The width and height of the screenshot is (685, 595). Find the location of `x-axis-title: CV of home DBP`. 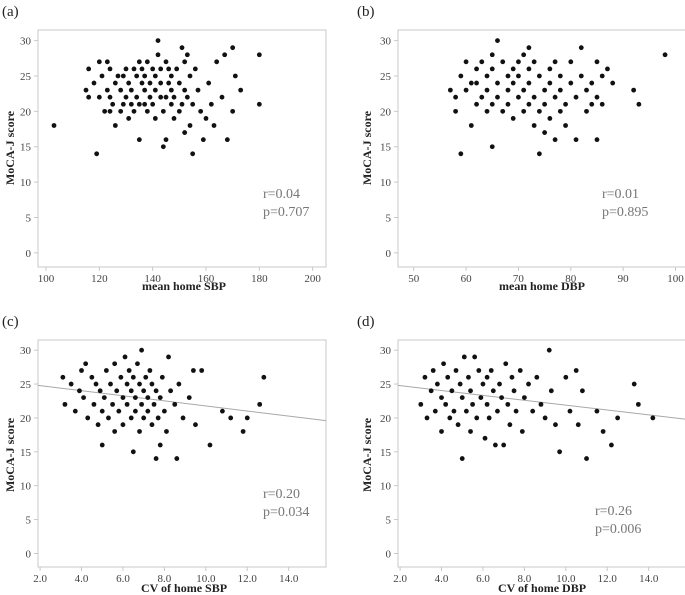

x-axis-title: CV of home DBP is located at coordinates (542, 588).